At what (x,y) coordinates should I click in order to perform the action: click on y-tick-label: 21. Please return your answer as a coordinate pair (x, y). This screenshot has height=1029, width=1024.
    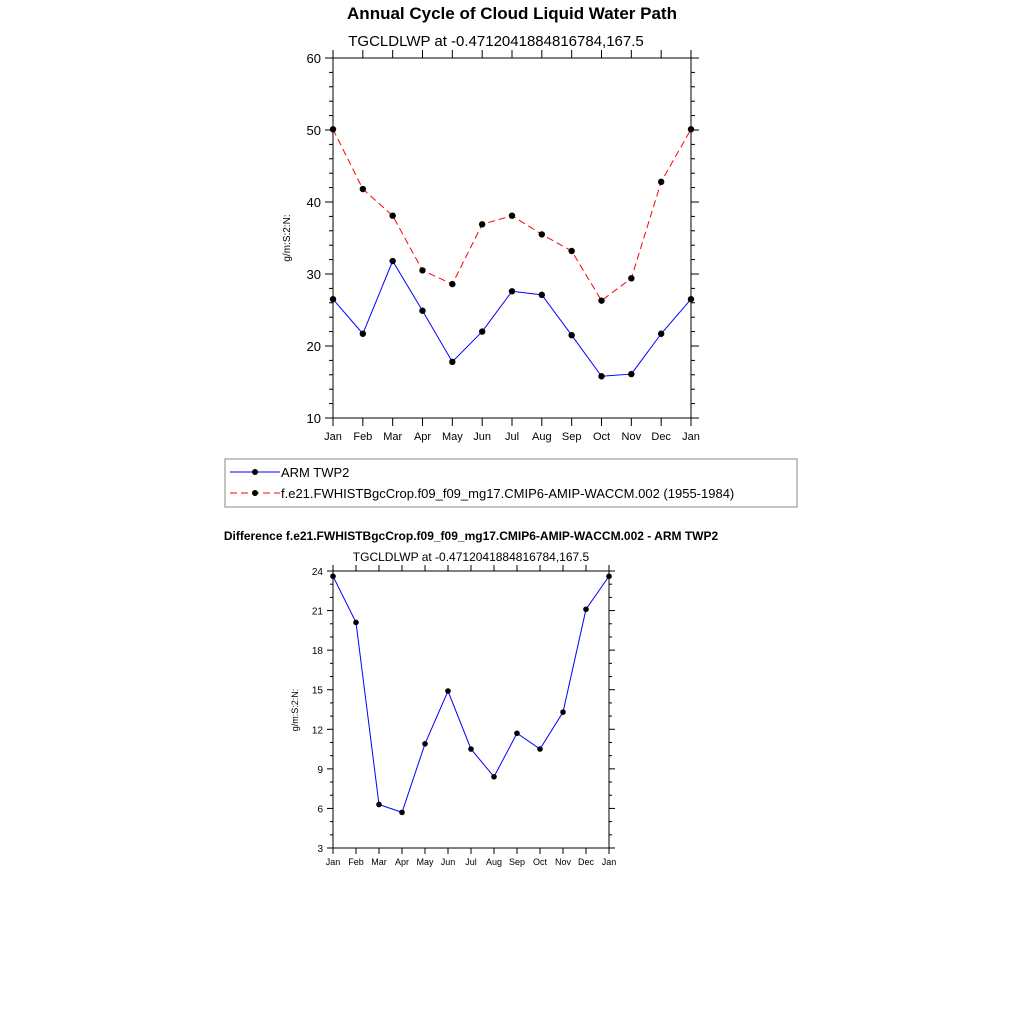
    Looking at the image, I should click on (318, 612).